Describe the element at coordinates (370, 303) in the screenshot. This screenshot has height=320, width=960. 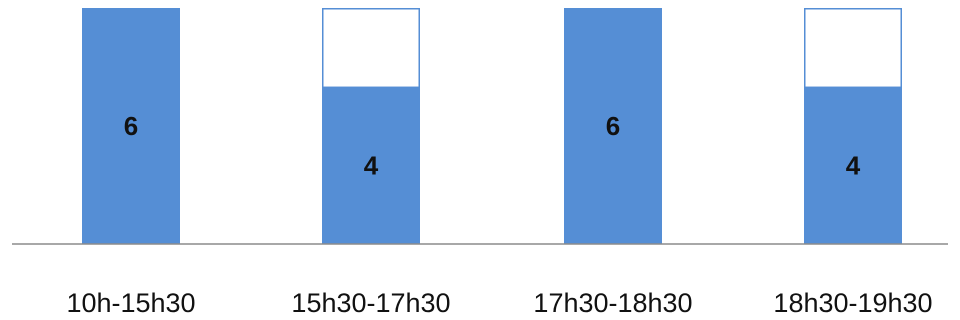
I see `x-tick-label-2: 15h30-17h30` at that location.